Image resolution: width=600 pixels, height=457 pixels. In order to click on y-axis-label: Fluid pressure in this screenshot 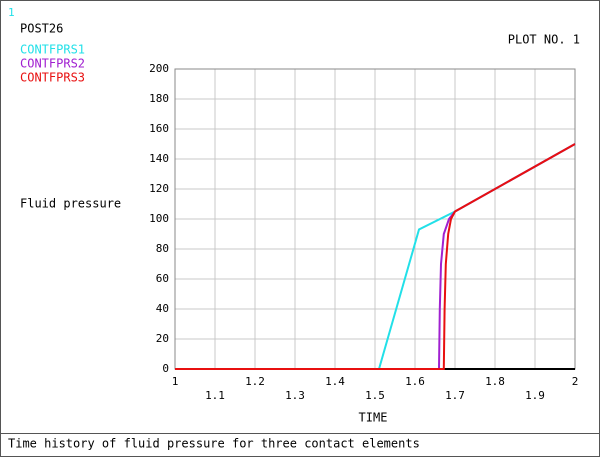, I will do `click(70, 204)`.